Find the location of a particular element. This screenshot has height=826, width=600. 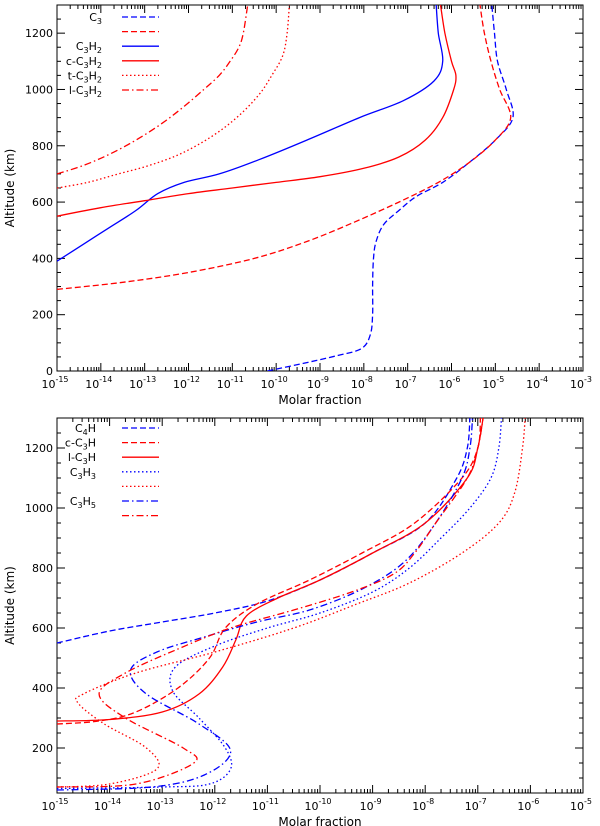

legend-label: C3H3 is located at coordinates (83, 473).